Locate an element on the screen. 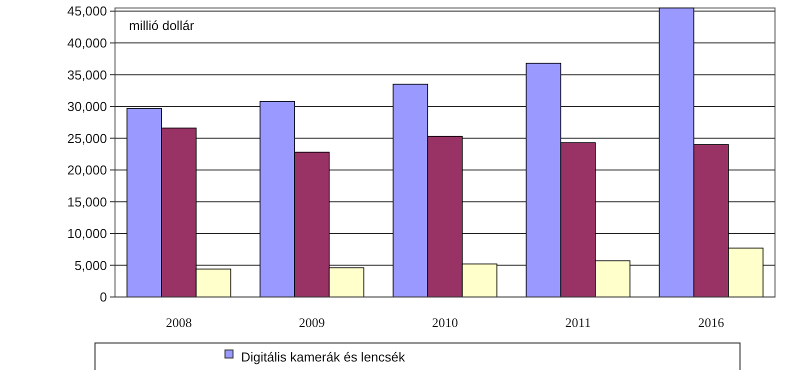 This screenshot has width=800, height=370. y-tick-label: 30,000 is located at coordinates (87, 106).